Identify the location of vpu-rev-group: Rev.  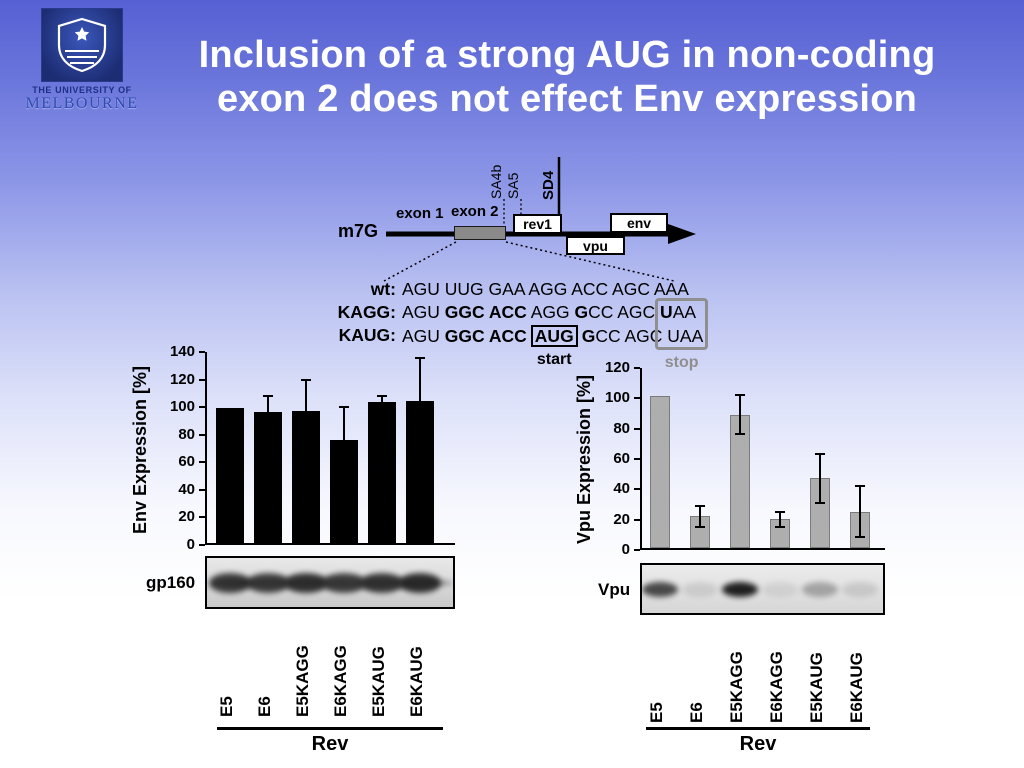
(758, 741).